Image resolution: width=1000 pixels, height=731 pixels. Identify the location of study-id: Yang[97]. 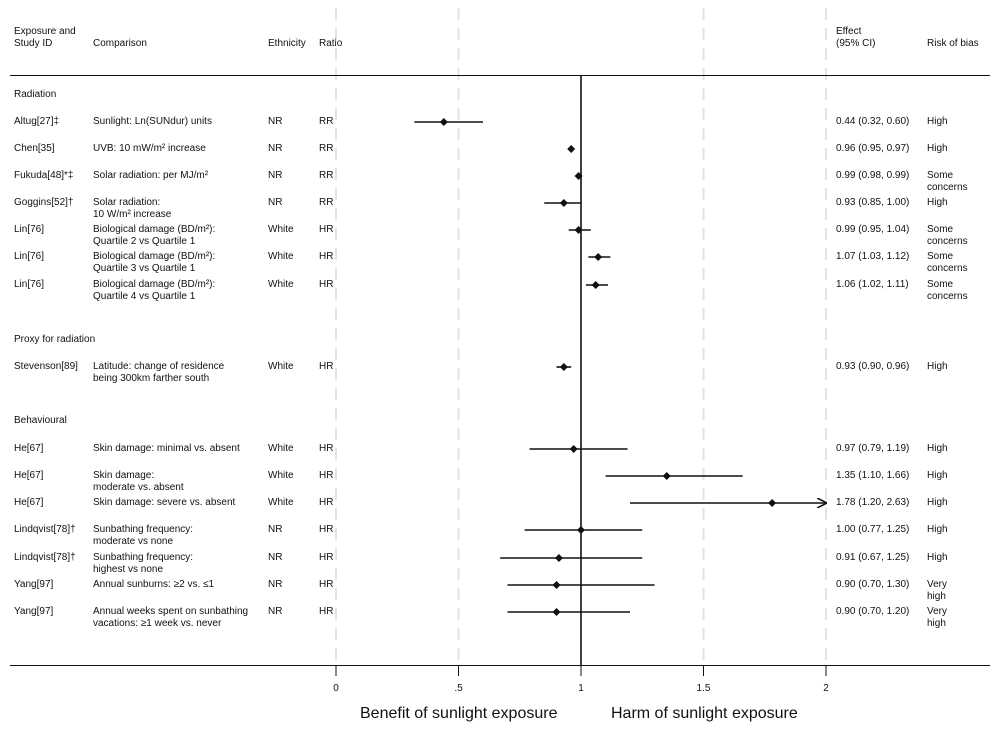
(34, 611).